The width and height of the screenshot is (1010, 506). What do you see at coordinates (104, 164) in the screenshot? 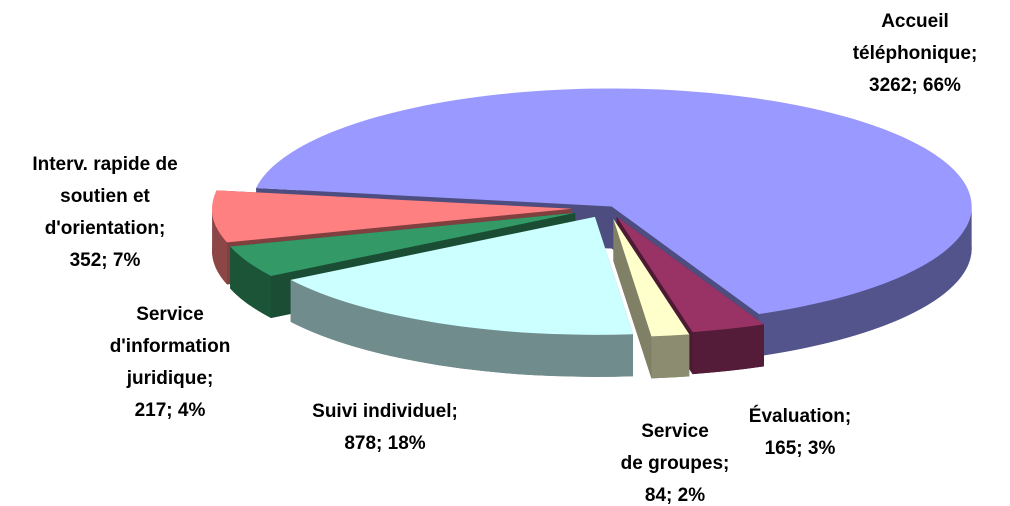
I see `category-label: Interv. rapide de` at bounding box center [104, 164].